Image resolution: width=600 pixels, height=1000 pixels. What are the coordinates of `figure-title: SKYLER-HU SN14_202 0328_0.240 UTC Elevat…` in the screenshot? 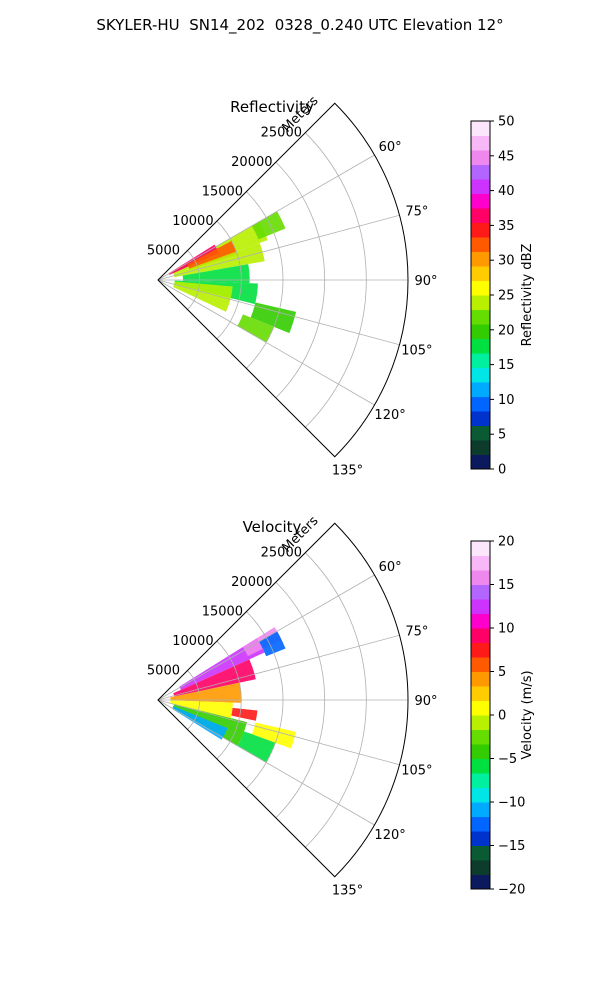 It's located at (300, 25).